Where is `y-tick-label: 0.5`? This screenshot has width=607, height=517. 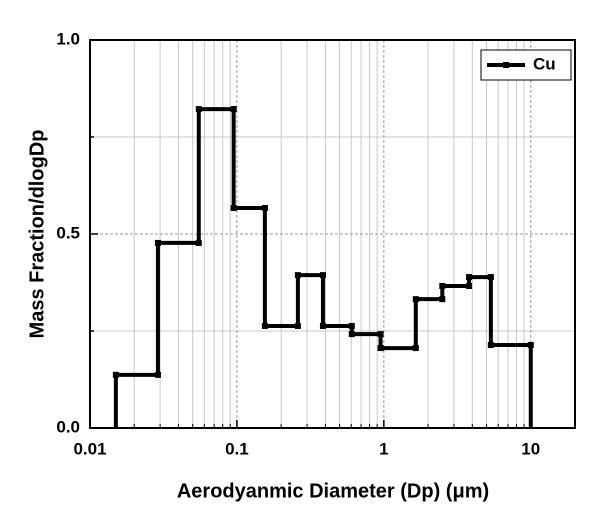 y-tick-label: 0.5 is located at coordinates (68, 232).